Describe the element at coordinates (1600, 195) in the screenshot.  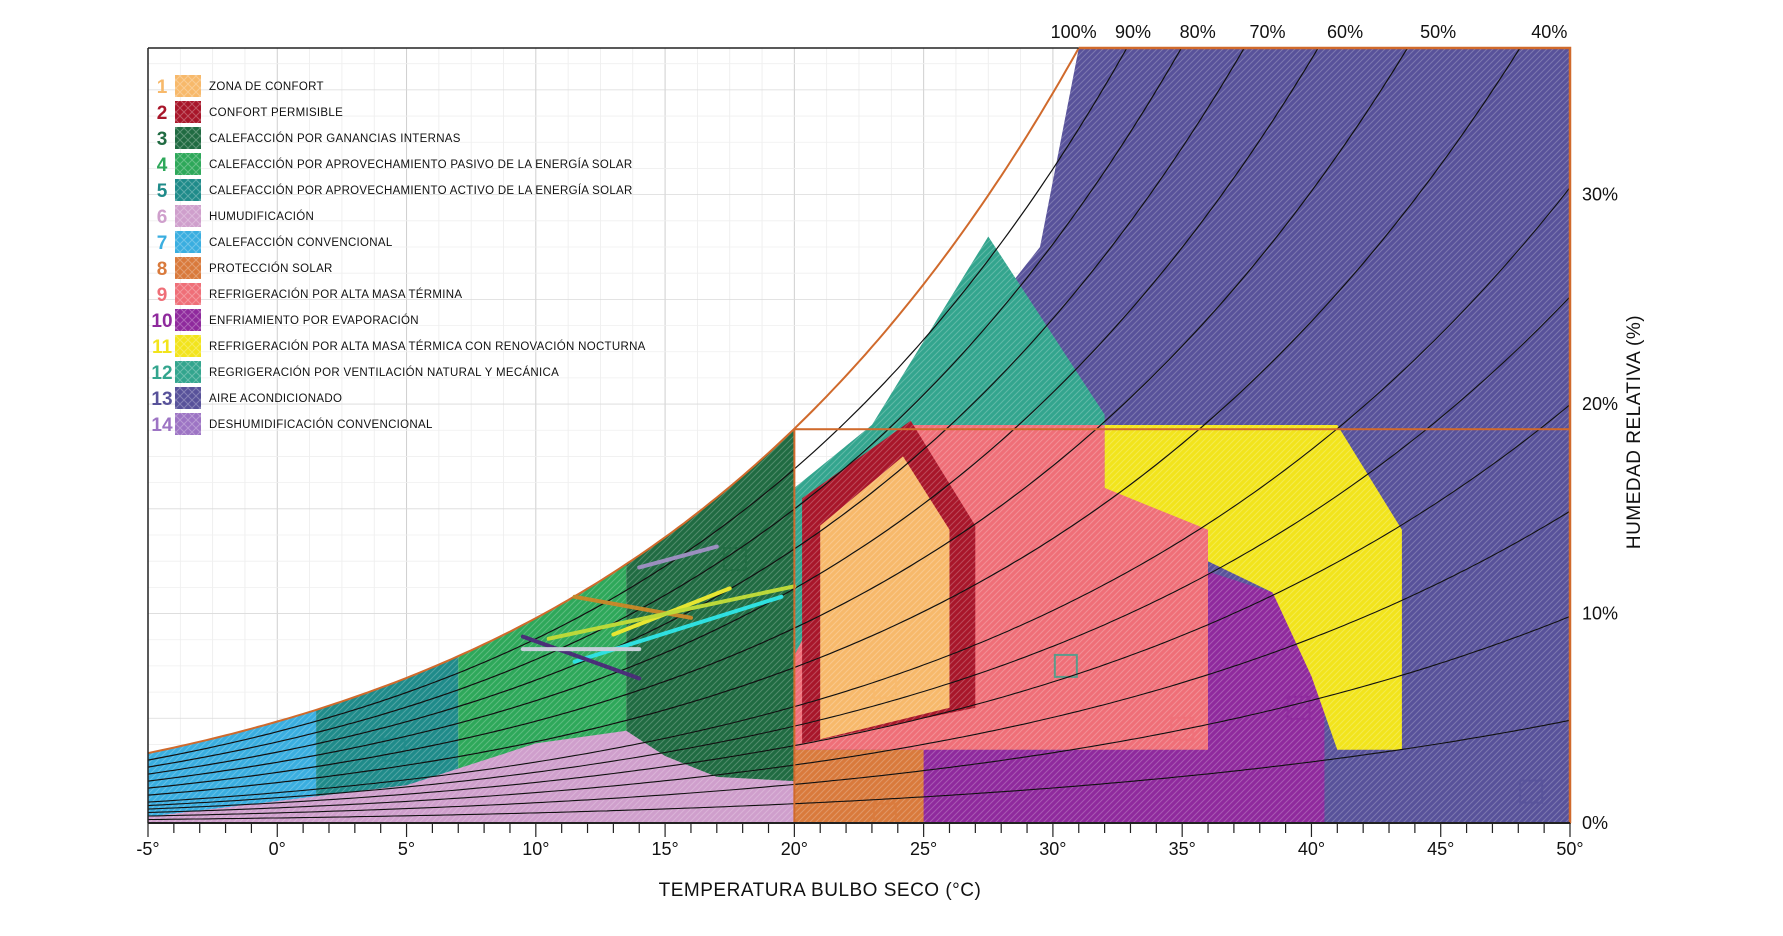
I see `right-axis-label: 30%` at that location.